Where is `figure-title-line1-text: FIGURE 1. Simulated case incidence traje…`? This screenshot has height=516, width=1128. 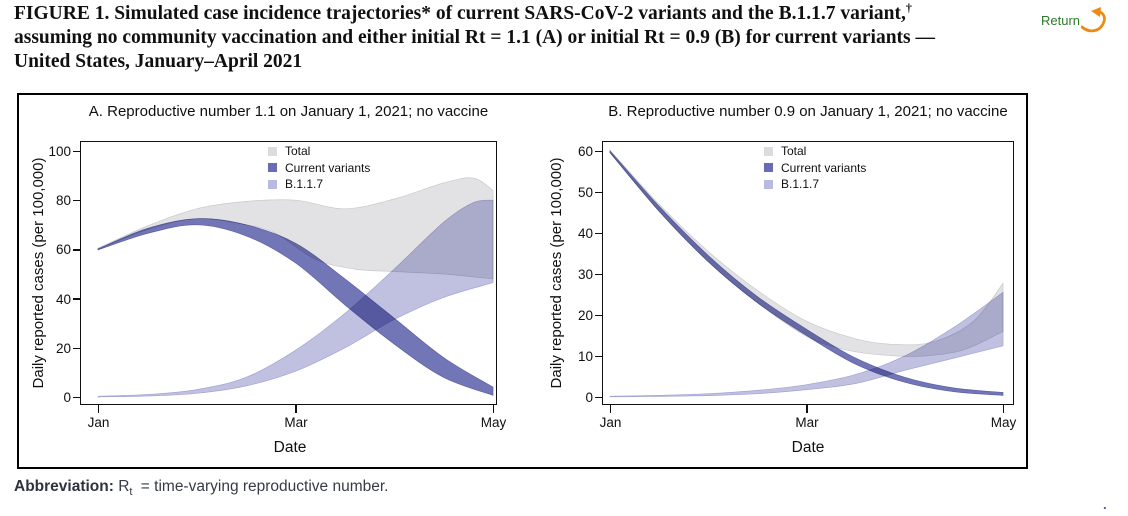
figure-title-line1-text: FIGURE 1. Simulated case incidence traje… is located at coordinates (460, 13).